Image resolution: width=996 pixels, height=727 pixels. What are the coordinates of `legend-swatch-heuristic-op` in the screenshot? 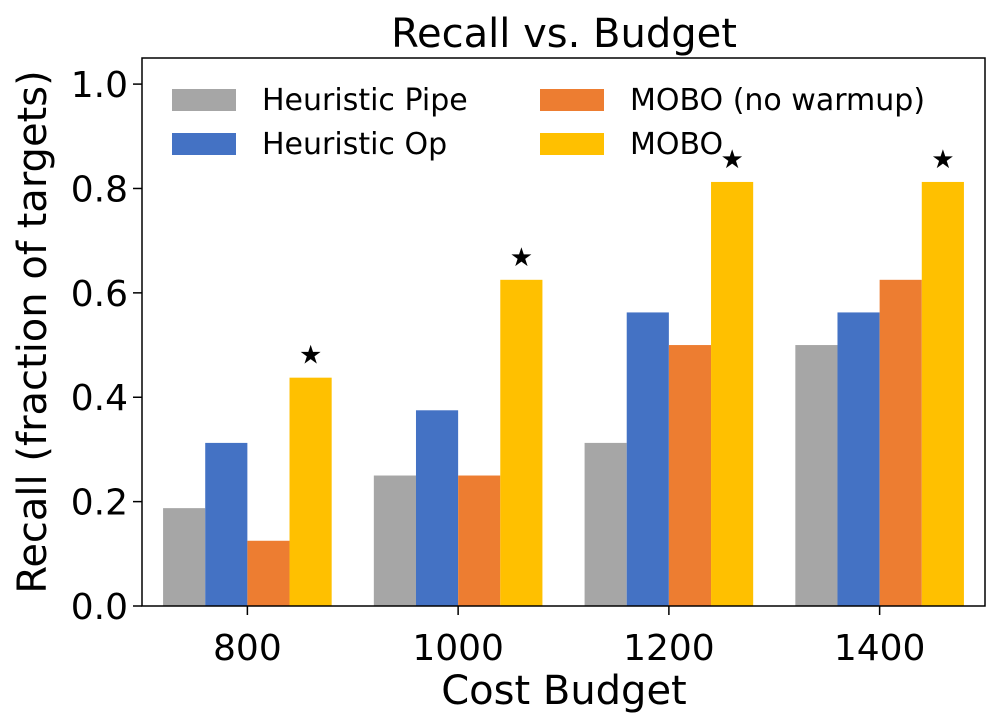 It's located at (204, 144).